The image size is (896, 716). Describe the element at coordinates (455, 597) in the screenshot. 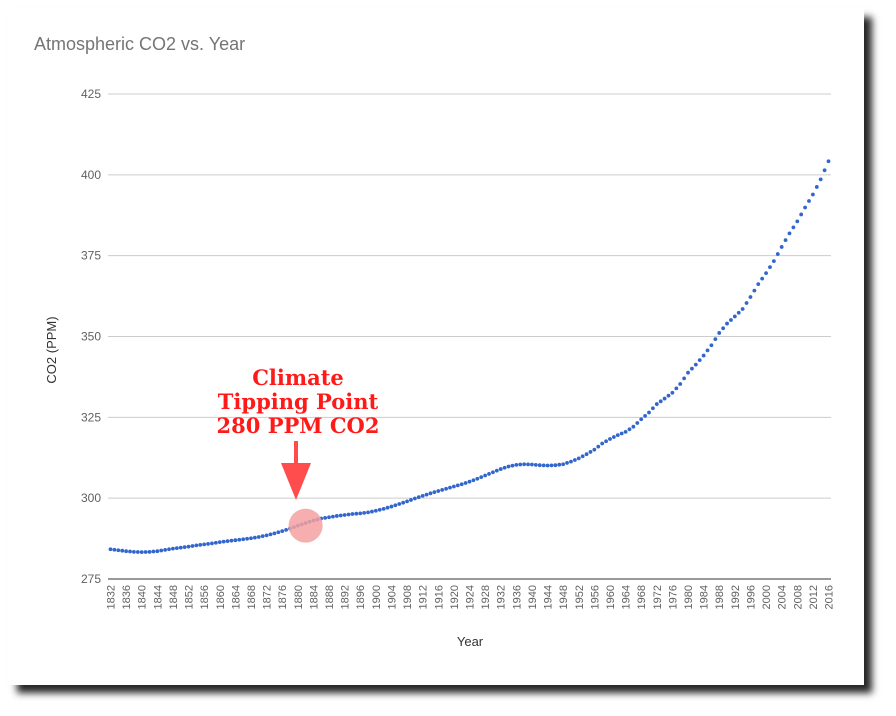

I see `x-tick-label: 1920` at that location.